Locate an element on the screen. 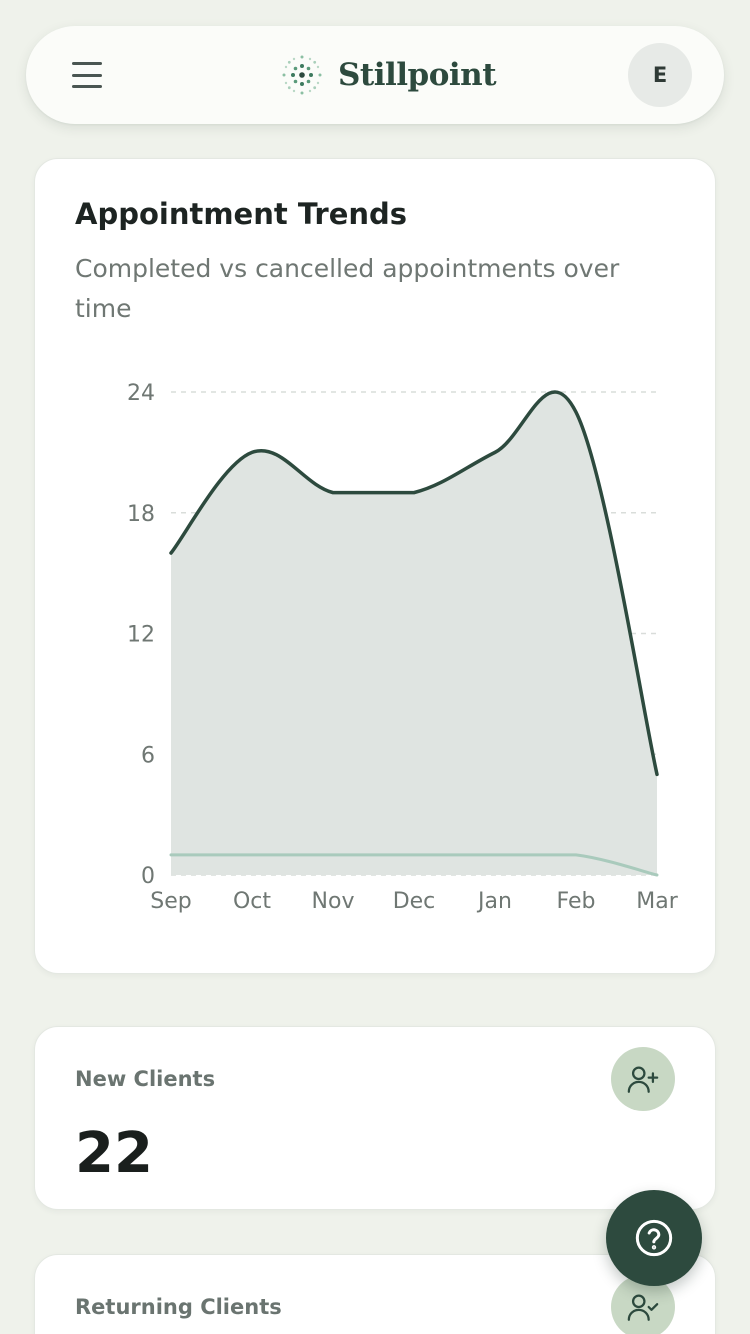  x-tick-label: Mar is located at coordinates (657, 901).